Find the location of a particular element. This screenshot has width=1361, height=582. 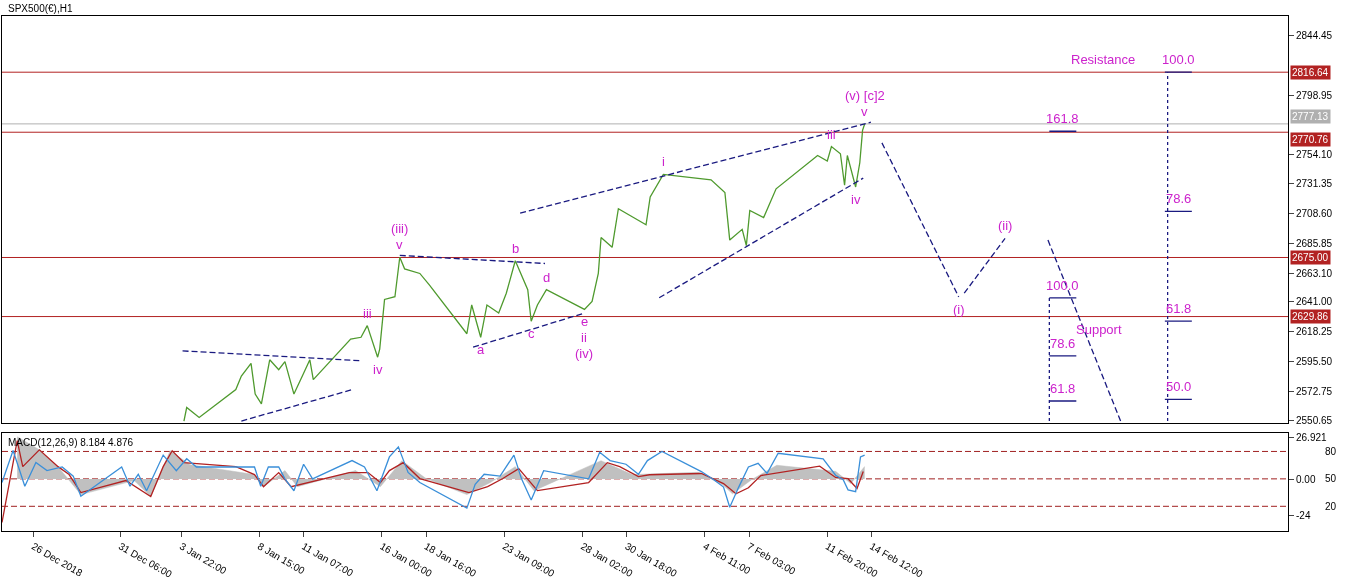

ref-line-label: 2777.13 is located at coordinates (1310, 116).